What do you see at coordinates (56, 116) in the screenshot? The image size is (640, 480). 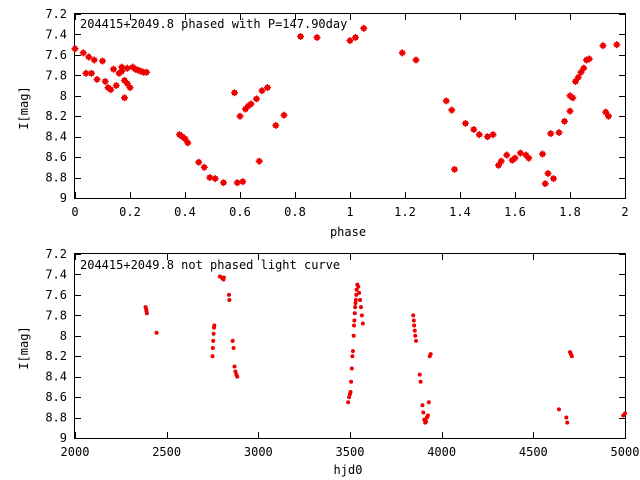 I see `phased-y-tick-label: 8.2` at bounding box center [56, 116].